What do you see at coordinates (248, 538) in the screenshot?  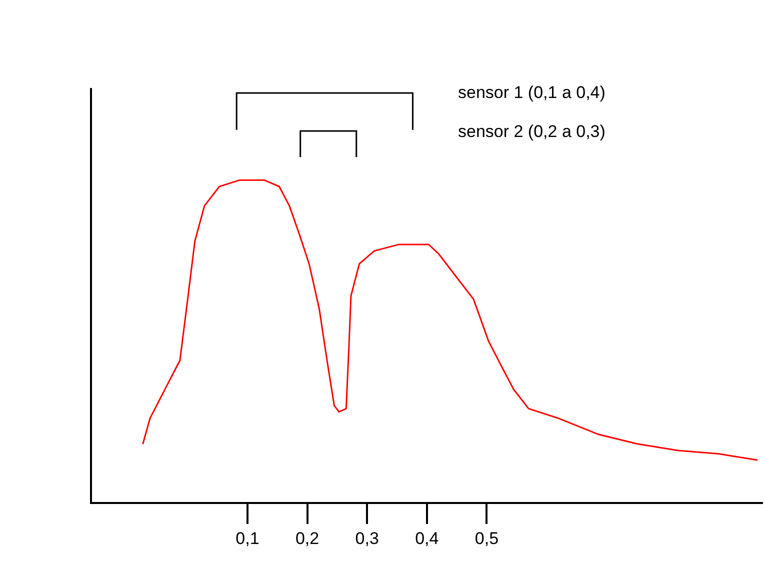 I see `x-tick-label: 0,1` at bounding box center [248, 538].